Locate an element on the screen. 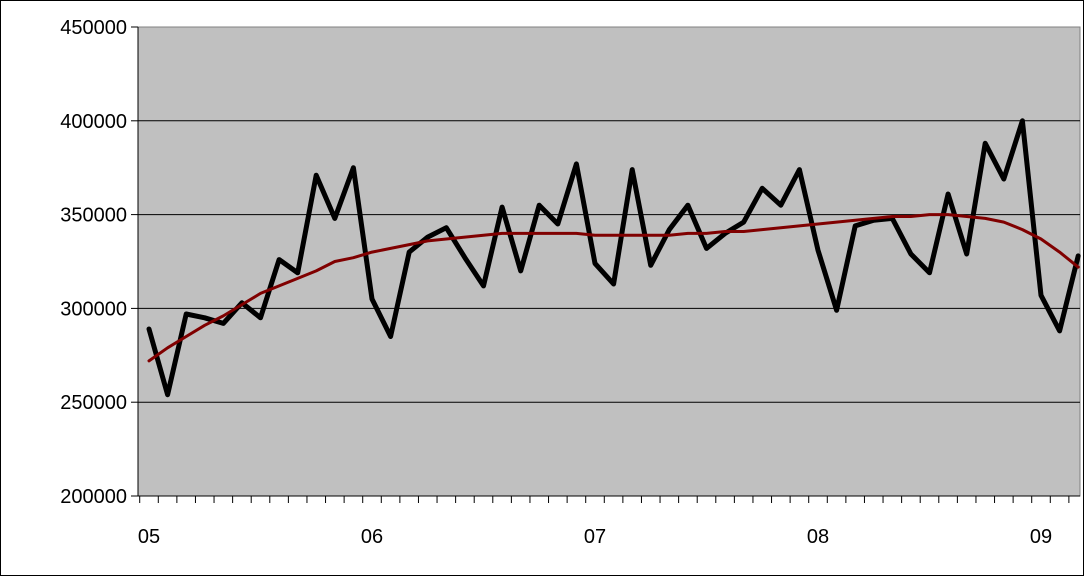 This screenshot has width=1084, height=577. y-tick-label: 400000 is located at coordinates (93, 122).